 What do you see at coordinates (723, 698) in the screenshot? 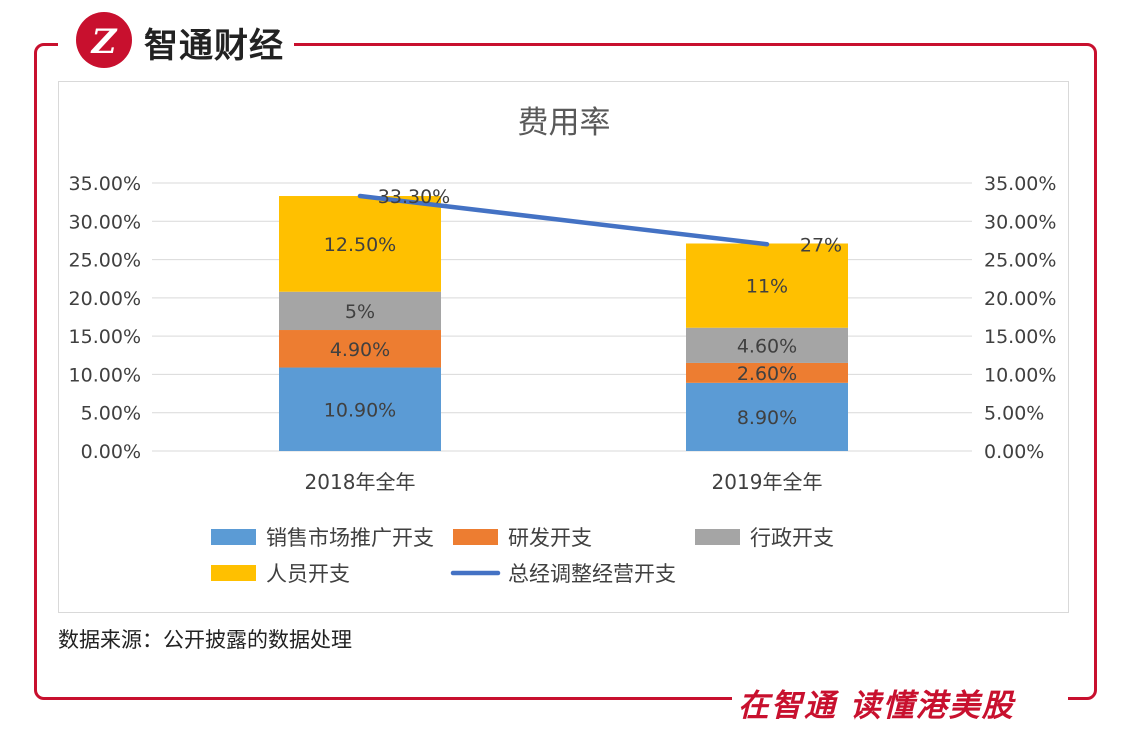
I see `slogan-dash-left` at bounding box center [723, 698].